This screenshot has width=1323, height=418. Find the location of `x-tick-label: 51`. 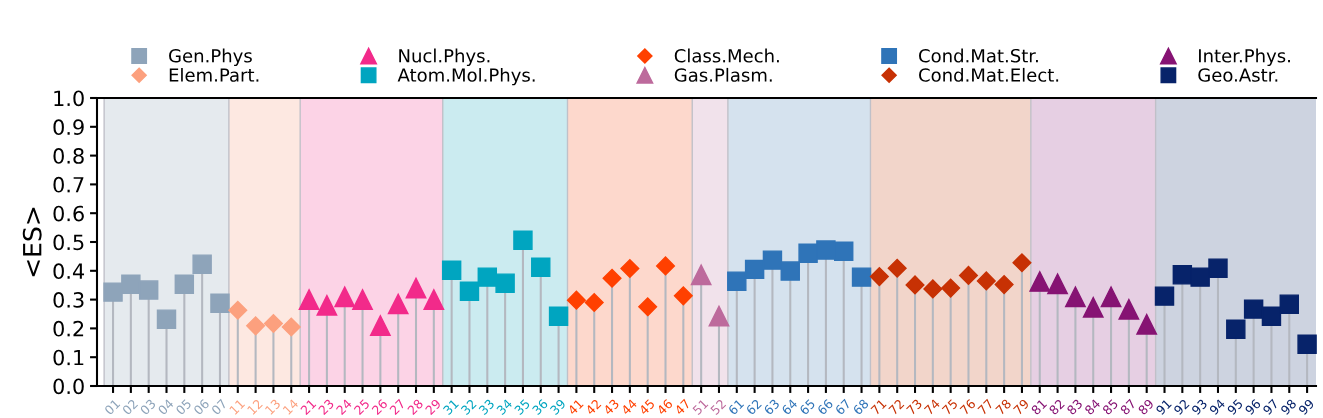

x-tick-label: 51 is located at coordinates (700, 407).